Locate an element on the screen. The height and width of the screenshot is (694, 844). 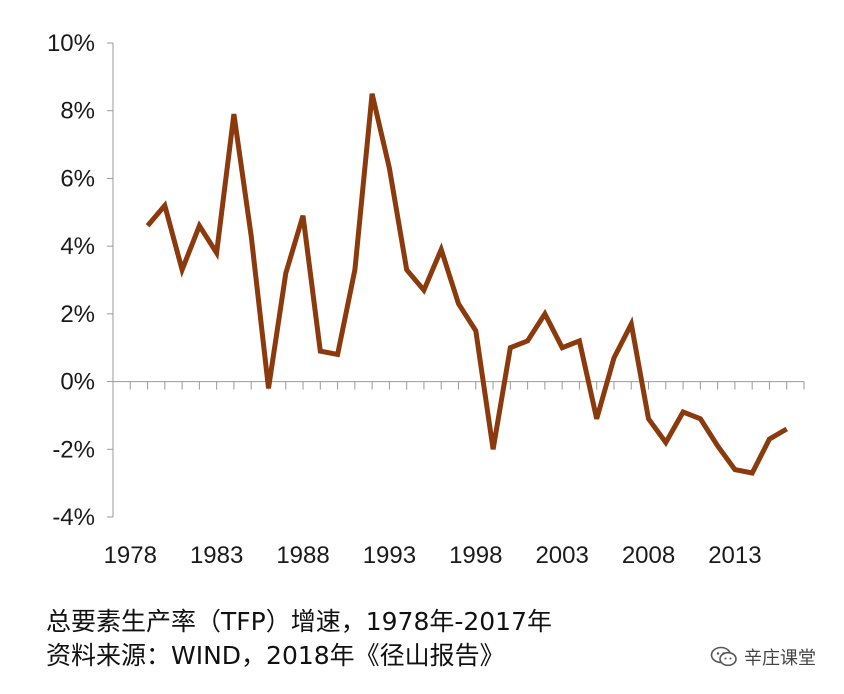
x-tick-label: 2008 is located at coordinates (648, 555).